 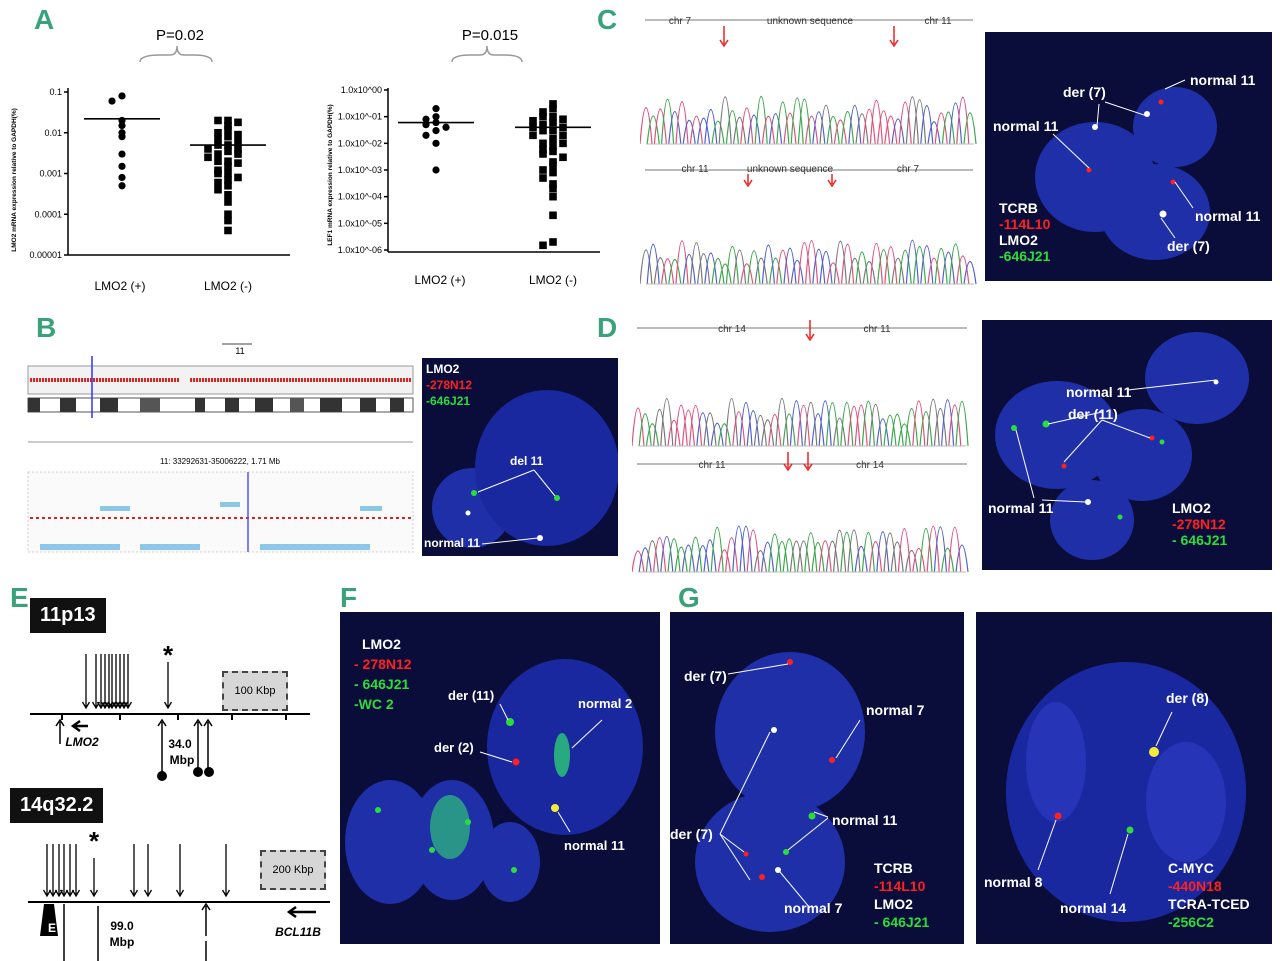 What do you see at coordinates (360, 117) in the screenshot?
I see `a-right-tick-label: 1.0x10^-01` at bounding box center [360, 117].